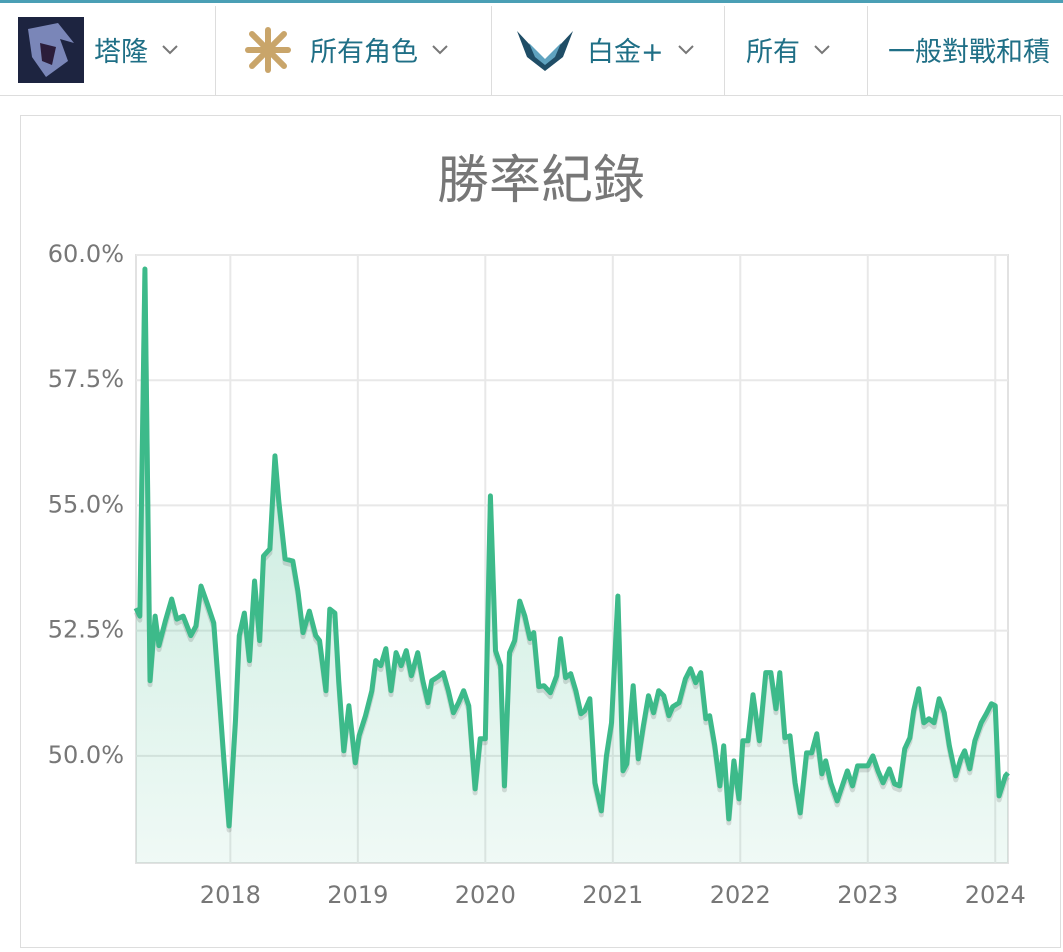 The width and height of the screenshot is (1063, 952). What do you see at coordinates (541, 181) in the screenshot?
I see `chart-title: 勝率紀錄` at bounding box center [541, 181].